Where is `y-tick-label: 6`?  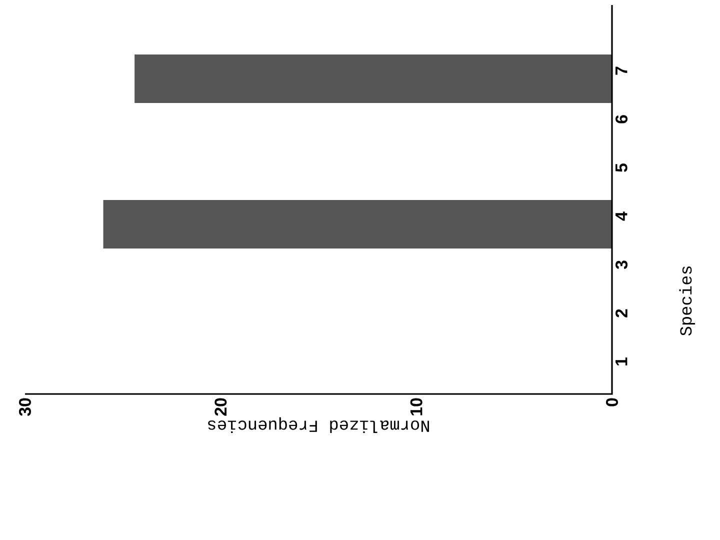 y-tick-label: 6 is located at coordinates (622, 119).